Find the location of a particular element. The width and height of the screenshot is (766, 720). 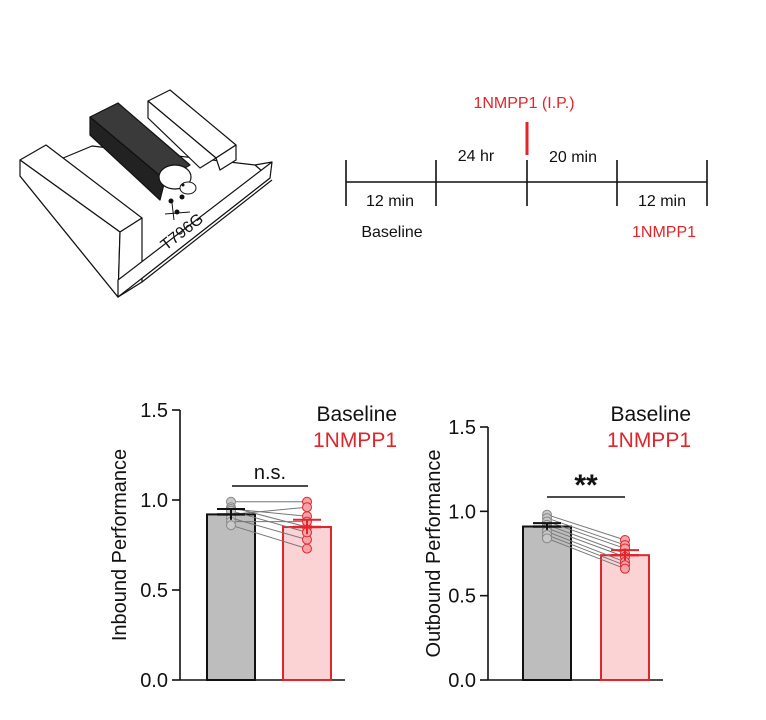

significance-label: ** is located at coordinates (586, 485).